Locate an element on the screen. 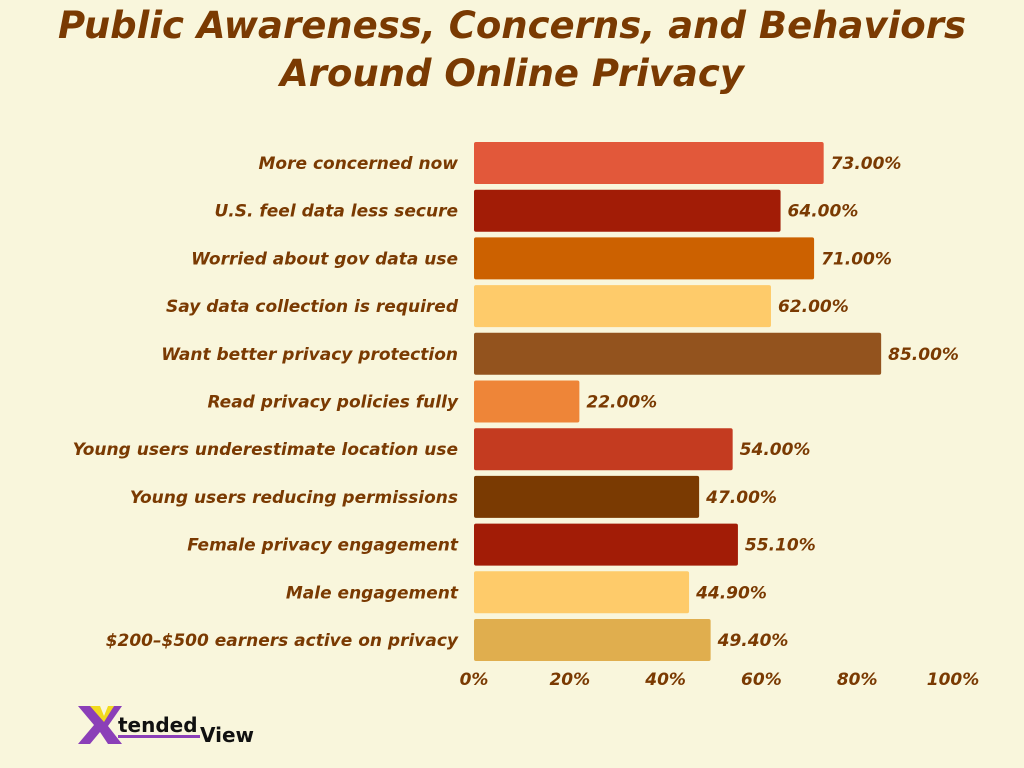  x-tick-label: 100% is located at coordinates (953, 680).